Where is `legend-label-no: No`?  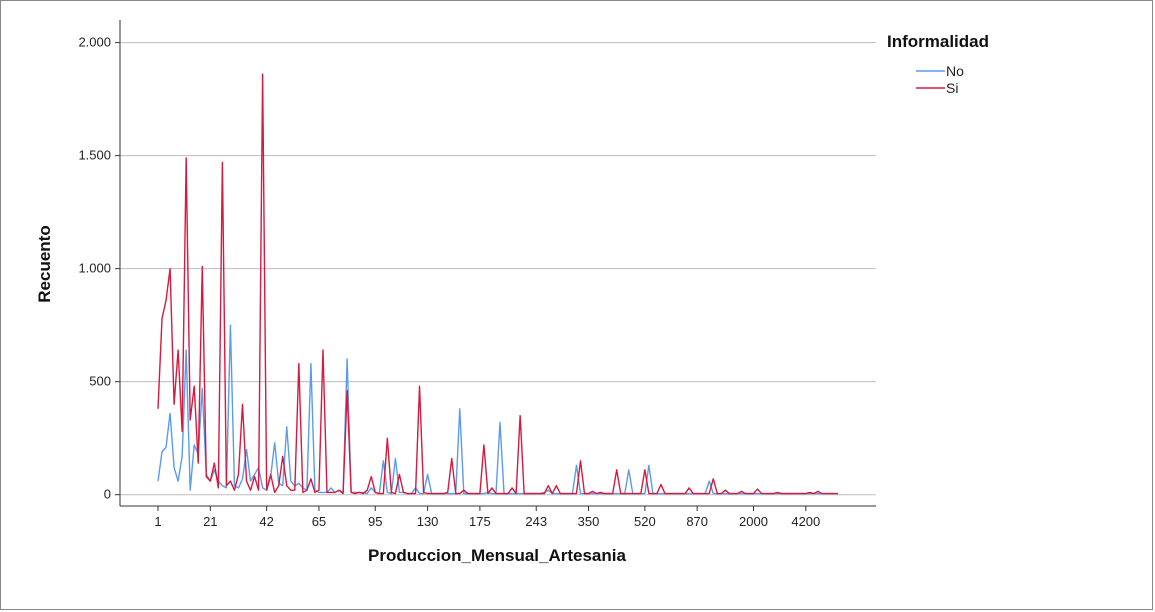
legend-label-no: No is located at coordinates (955, 71).